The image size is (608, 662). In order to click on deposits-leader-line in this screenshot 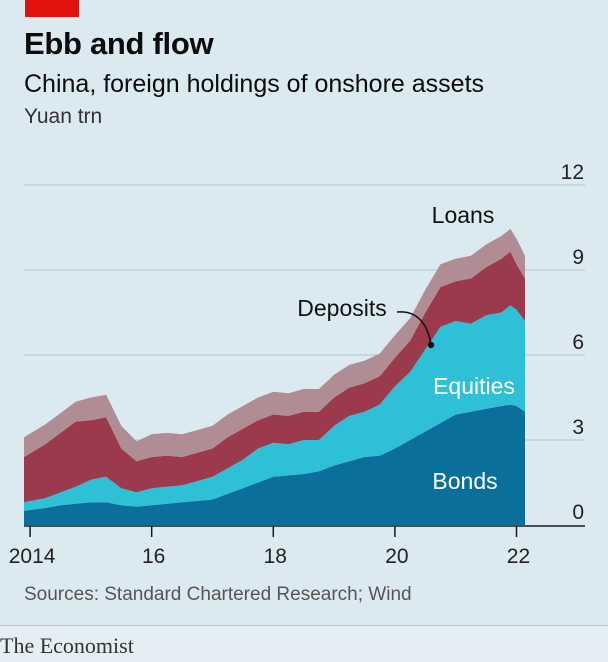, I will do `click(414, 328)`.